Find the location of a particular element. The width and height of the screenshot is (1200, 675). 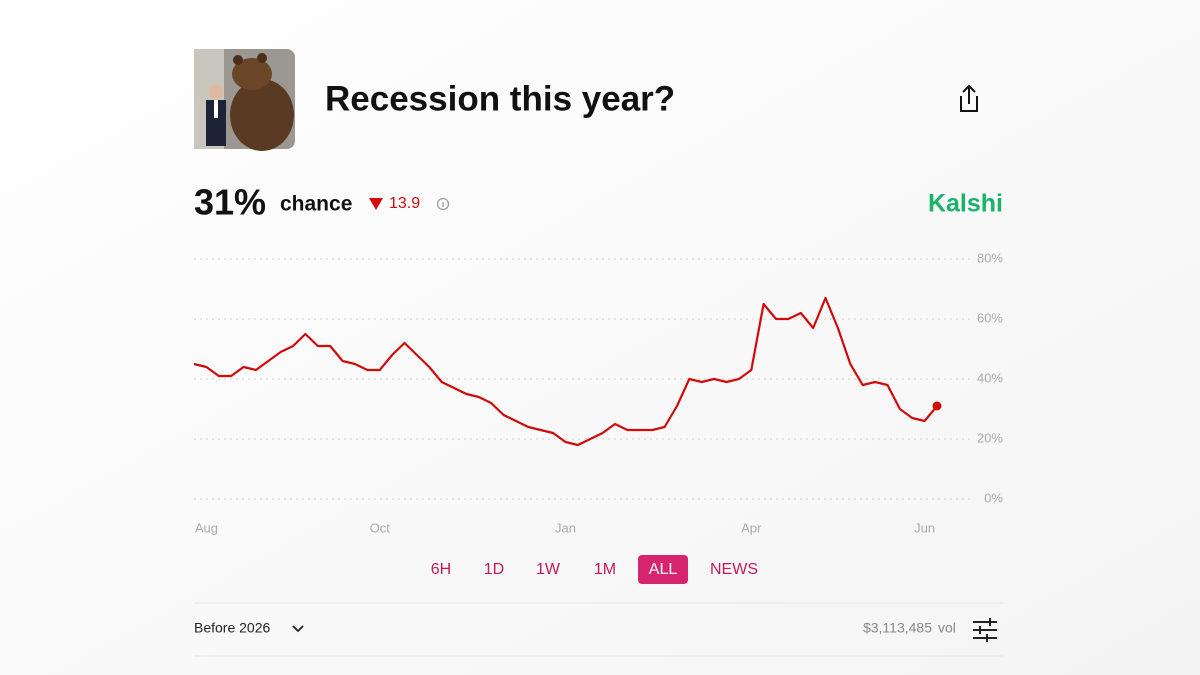

range-active-bg is located at coordinates (663, 569).